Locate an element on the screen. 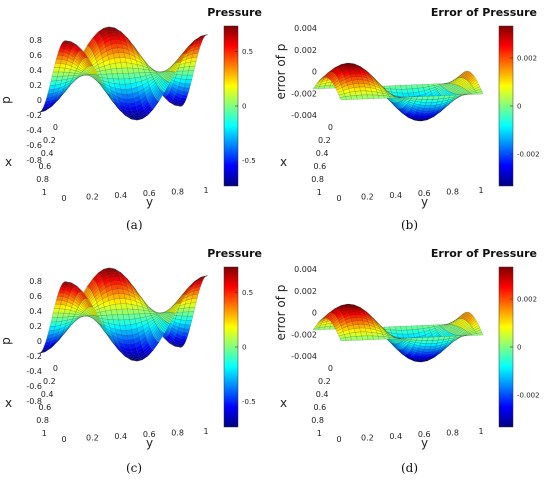 The height and width of the screenshot is (482, 550). colorbar: 0.5 0 -0.5 is located at coordinates (239, 347).